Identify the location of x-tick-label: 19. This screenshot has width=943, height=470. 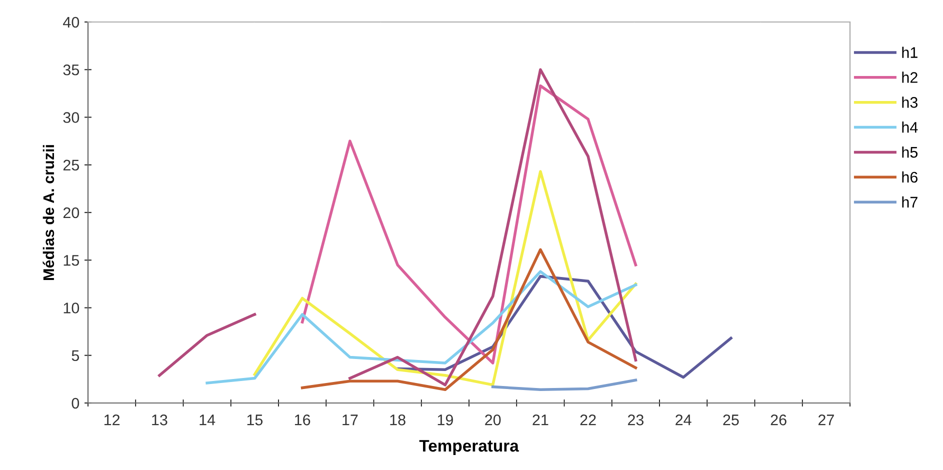
(445, 420).